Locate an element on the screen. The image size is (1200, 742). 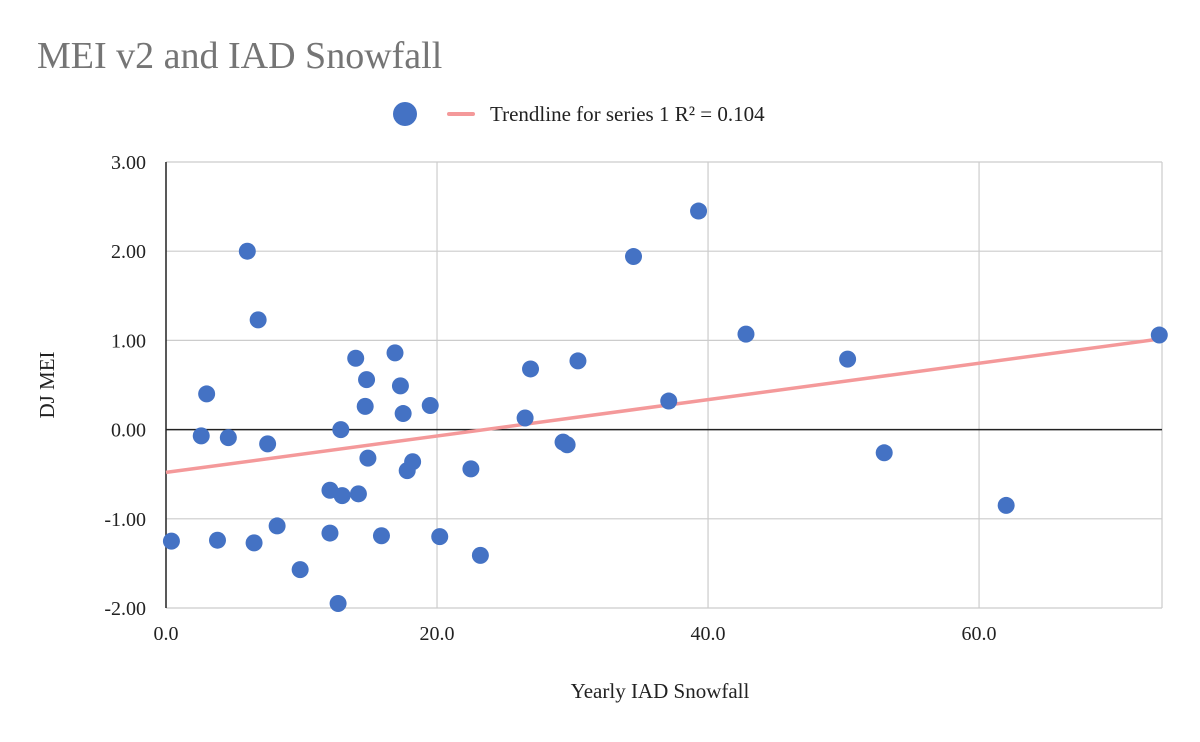
x-tick-label: 40.0 is located at coordinates (708, 634).